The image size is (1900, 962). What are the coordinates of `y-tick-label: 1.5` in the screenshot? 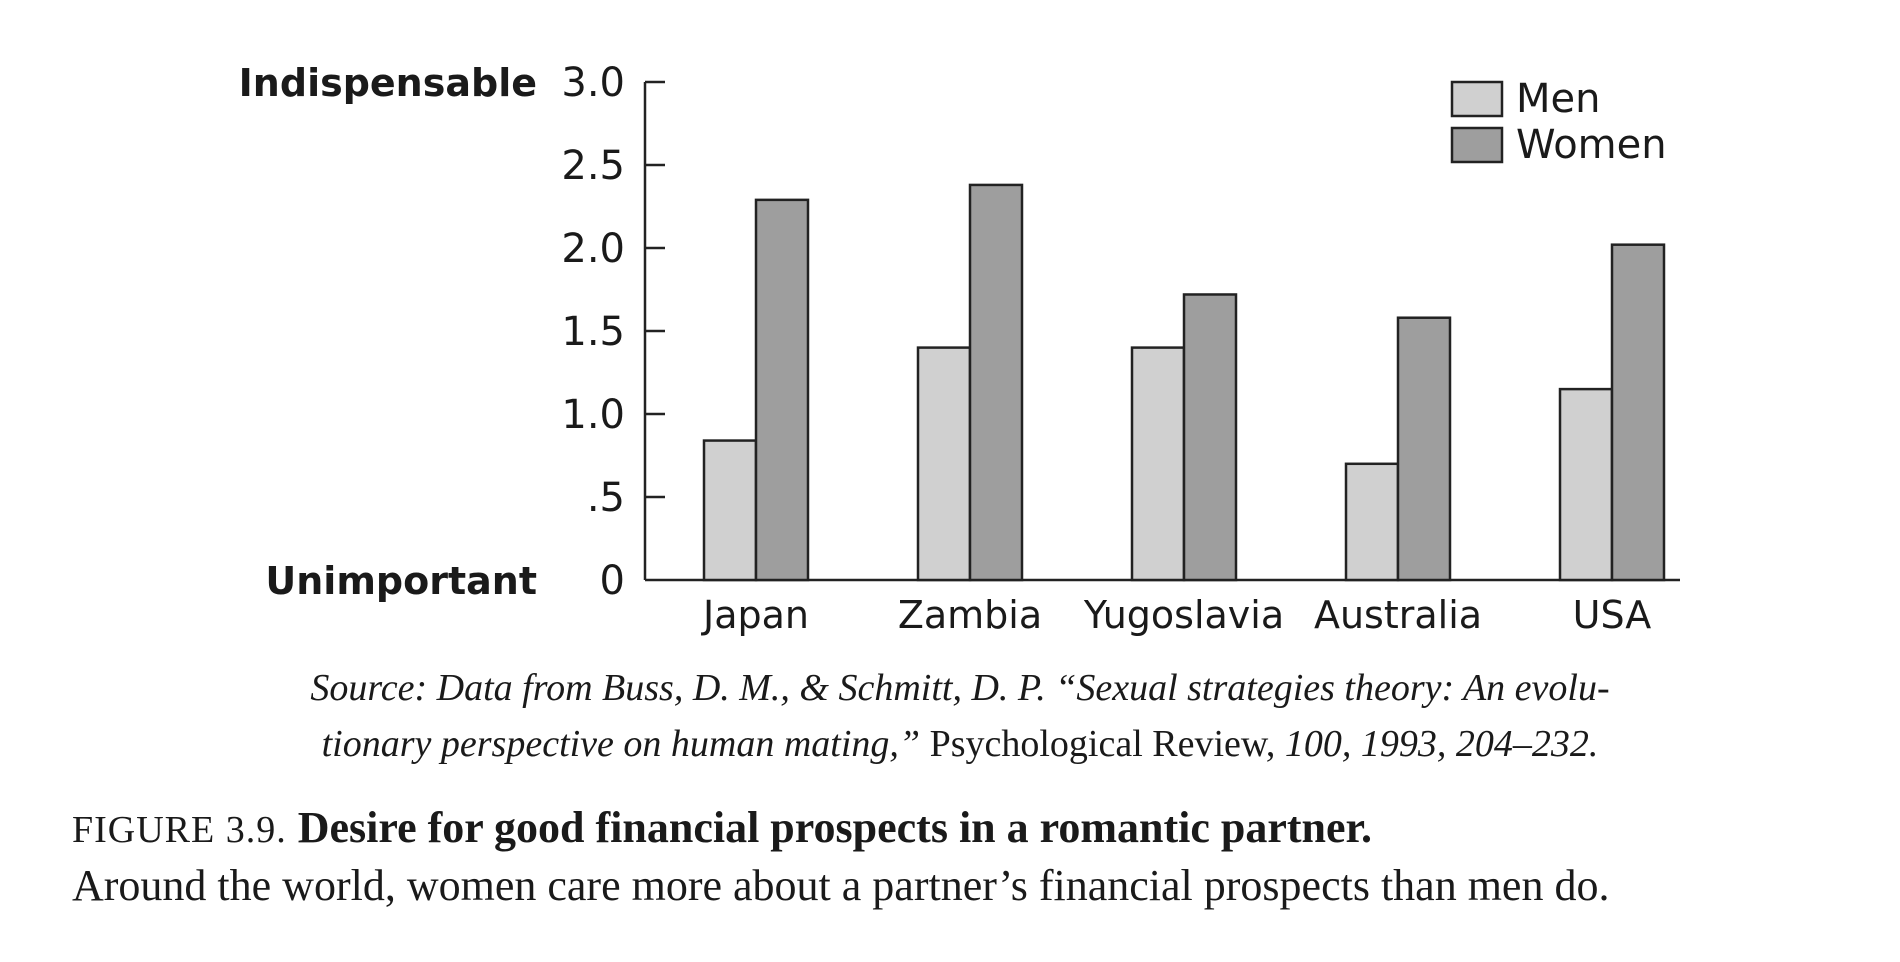 It's located at (593, 332).